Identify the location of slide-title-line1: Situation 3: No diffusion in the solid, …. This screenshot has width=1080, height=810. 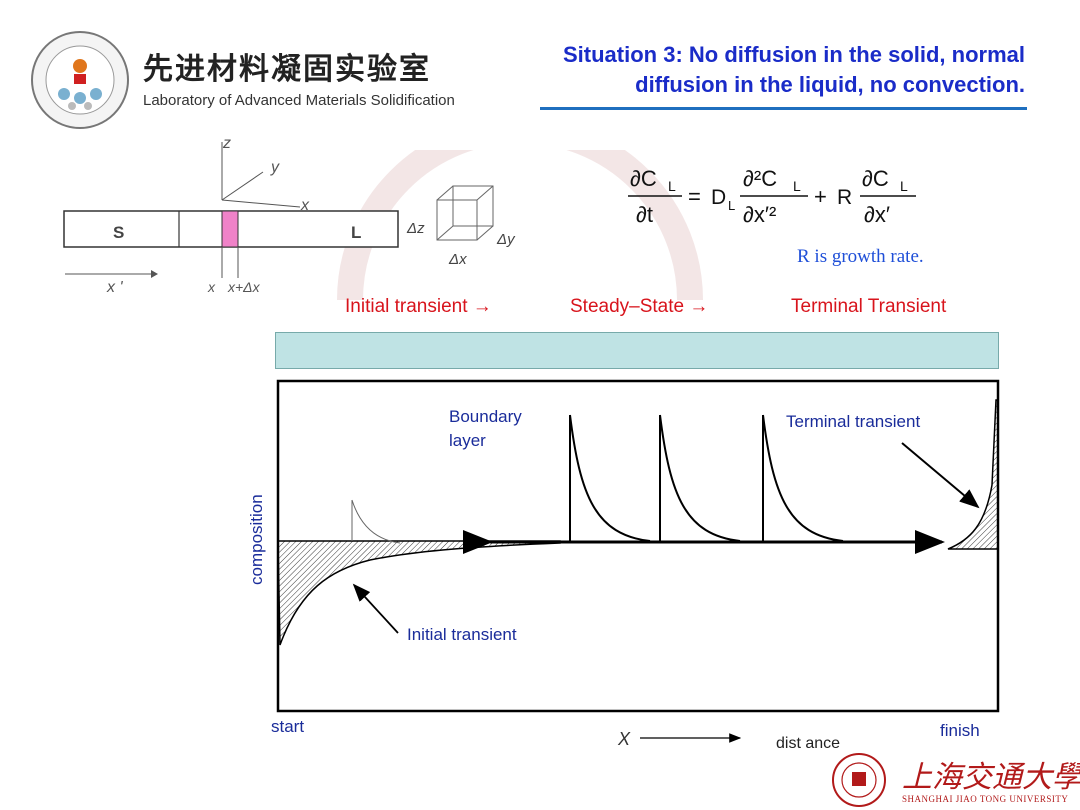
(794, 54).